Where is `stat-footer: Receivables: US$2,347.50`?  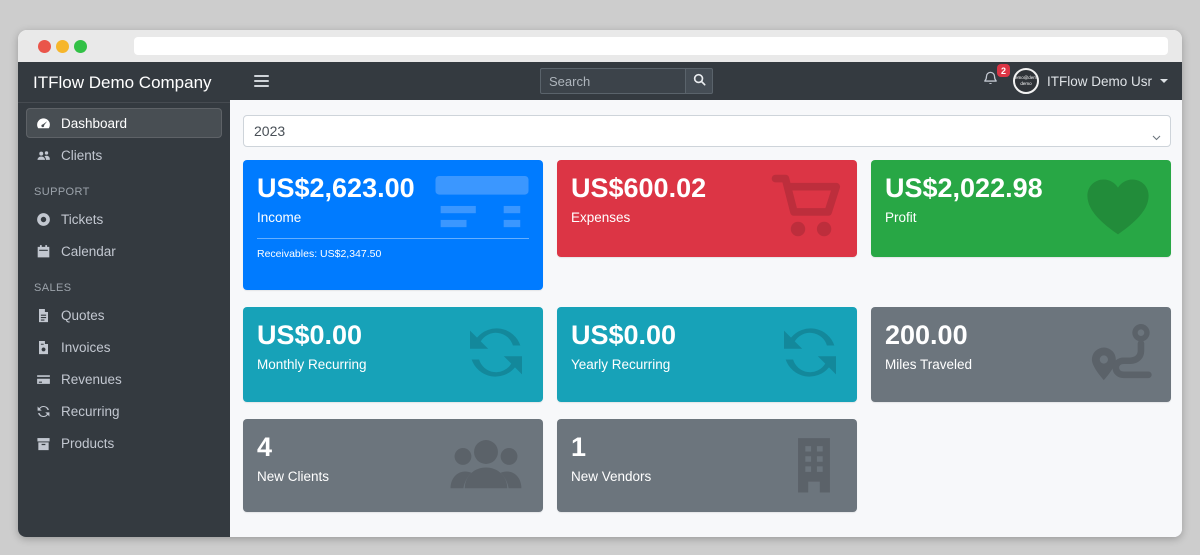
stat-footer: Receivables: US$2,347.50 is located at coordinates (319, 254).